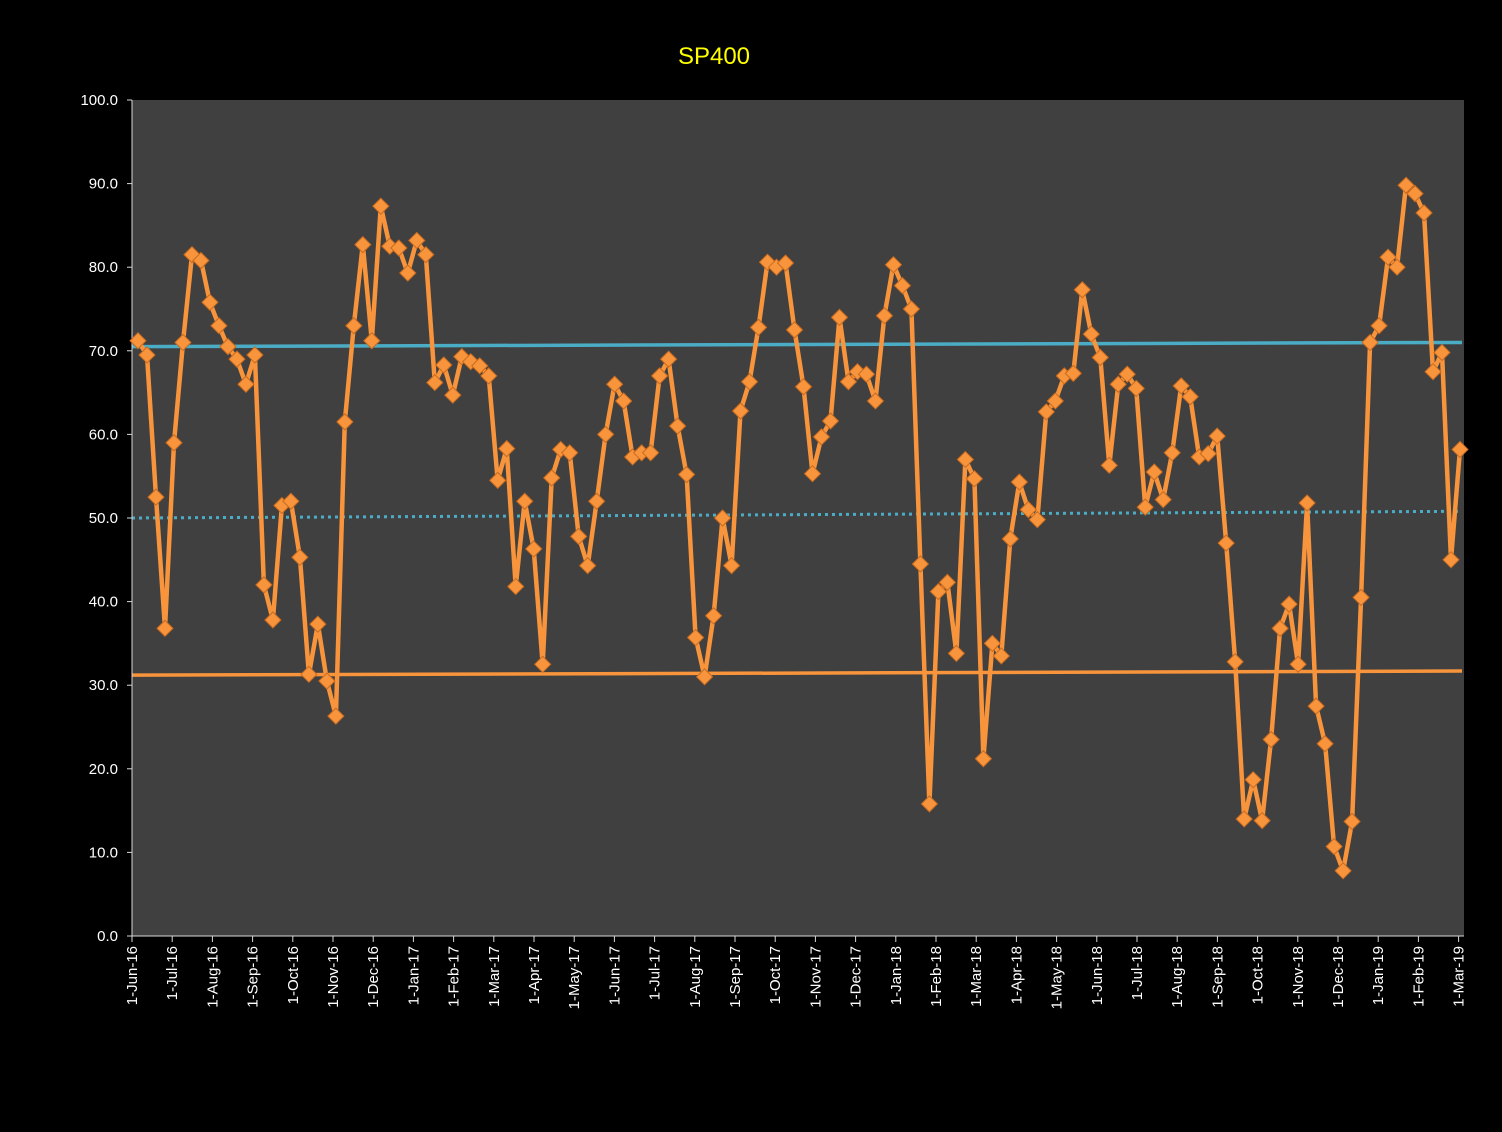 The image size is (1502, 1132). Describe the element at coordinates (655, 973) in the screenshot. I see `x-tick-label: 1-Jul-17` at that location.